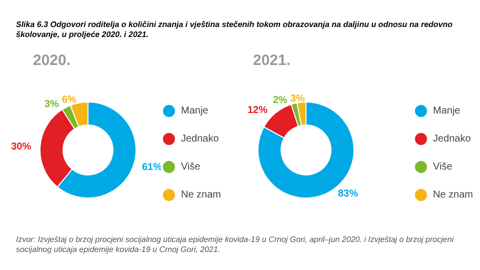 The height and width of the screenshot is (270, 480). What do you see at coordinates (21, 146) in the screenshot?
I see `data-label: 30%` at bounding box center [21, 146].